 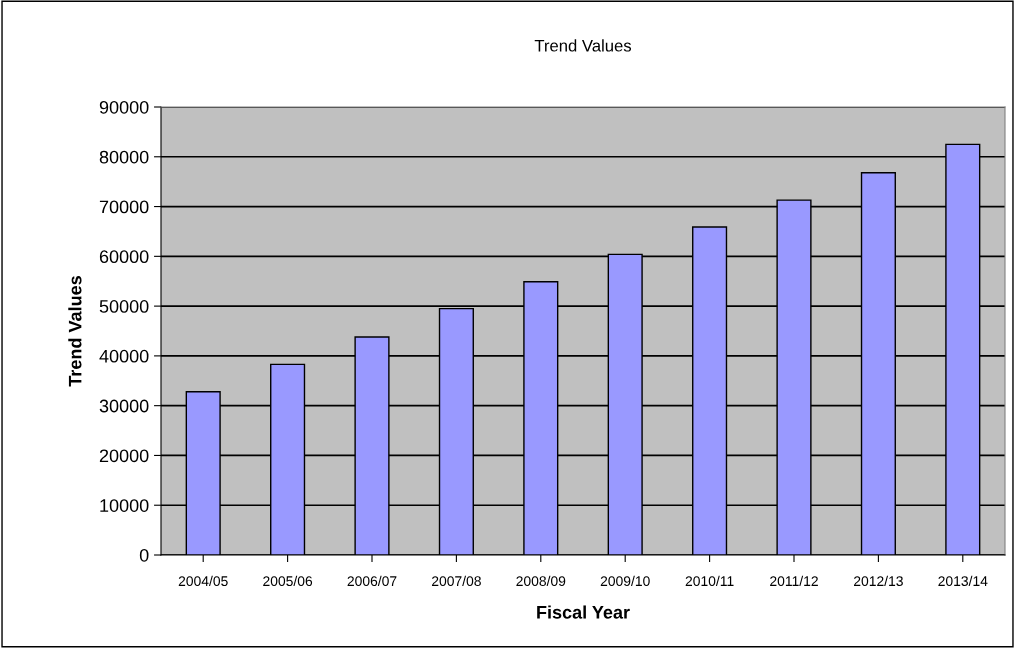 What do you see at coordinates (124, 505) in the screenshot?
I see `y-tick-label: 10000` at bounding box center [124, 505].